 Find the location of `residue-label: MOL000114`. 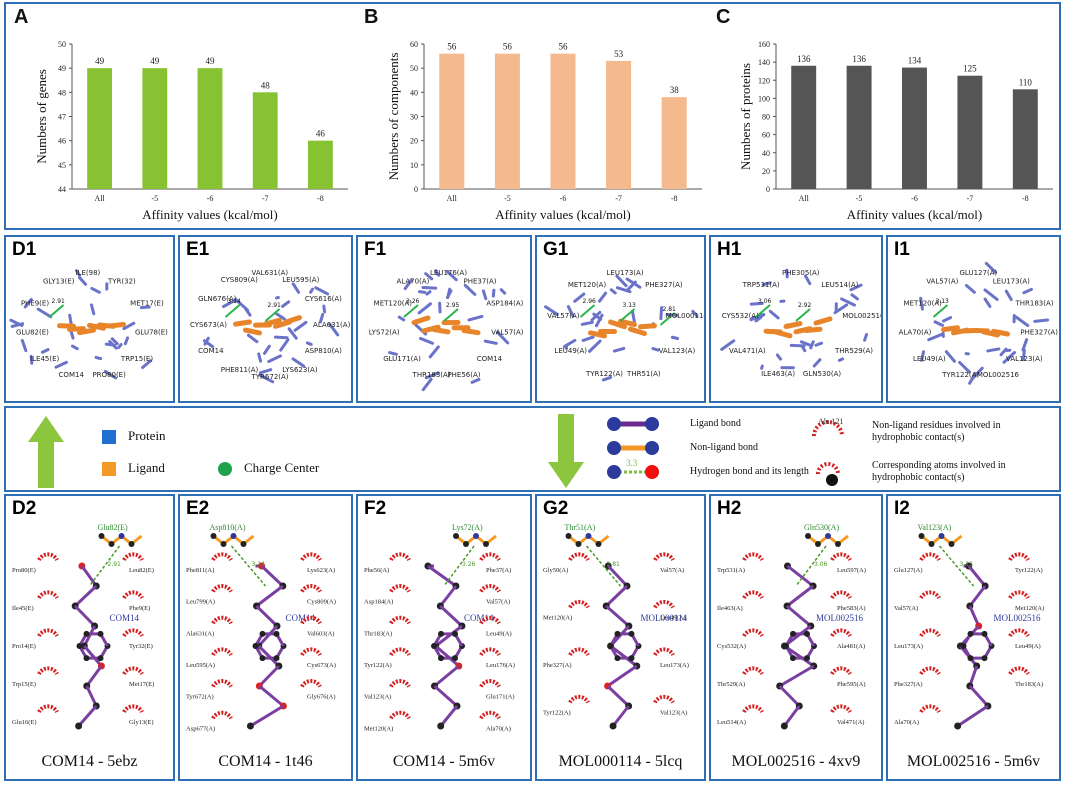

residue-label: MOL000114 is located at coordinates (685, 316).